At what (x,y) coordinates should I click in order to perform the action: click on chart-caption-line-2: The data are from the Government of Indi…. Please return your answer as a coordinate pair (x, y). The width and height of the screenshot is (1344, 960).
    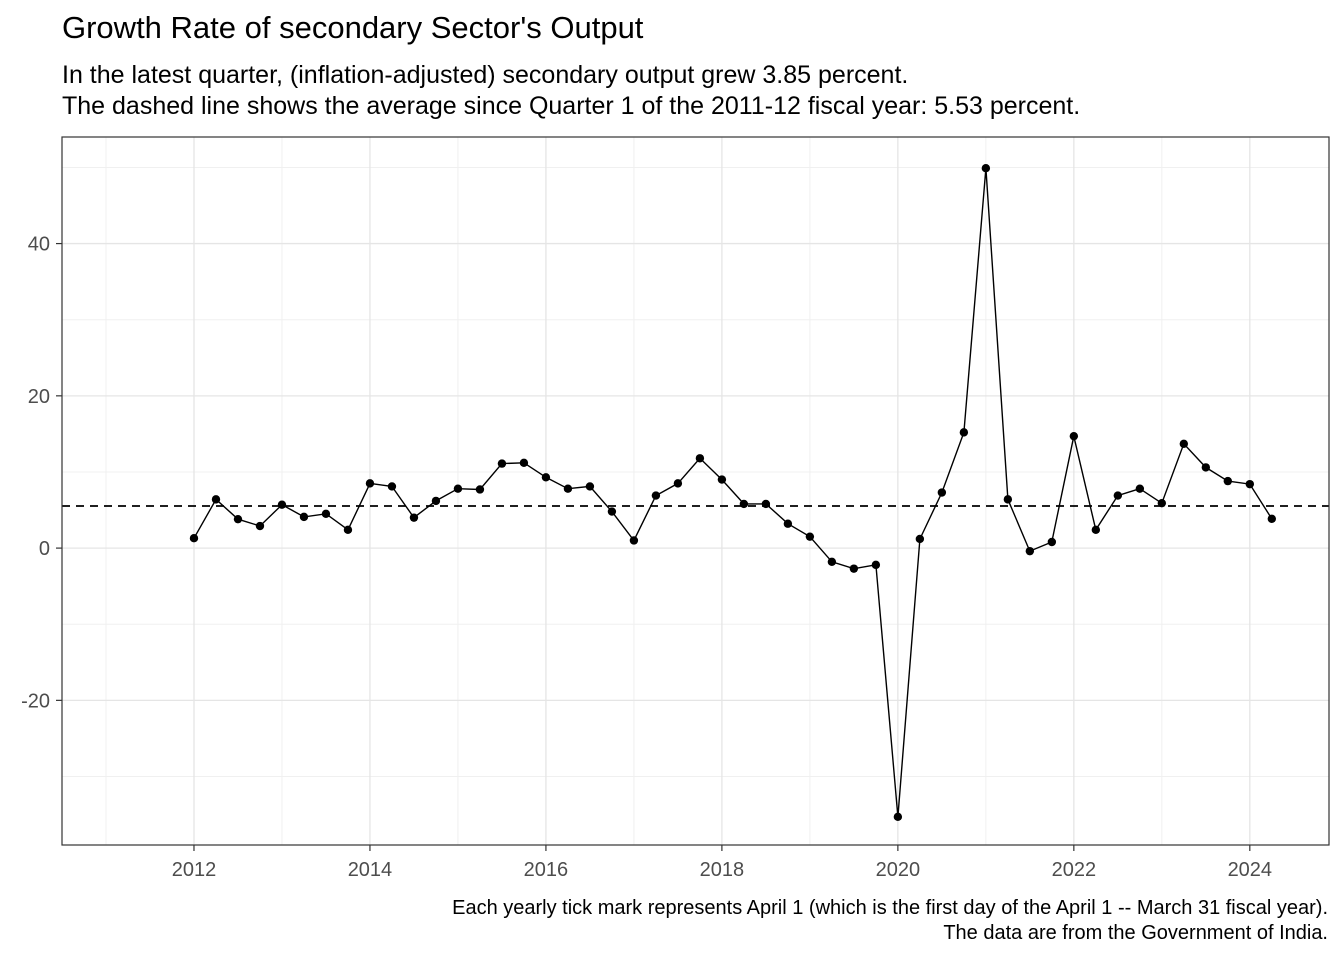
    Looking at the image, I should click on (1135, 933).